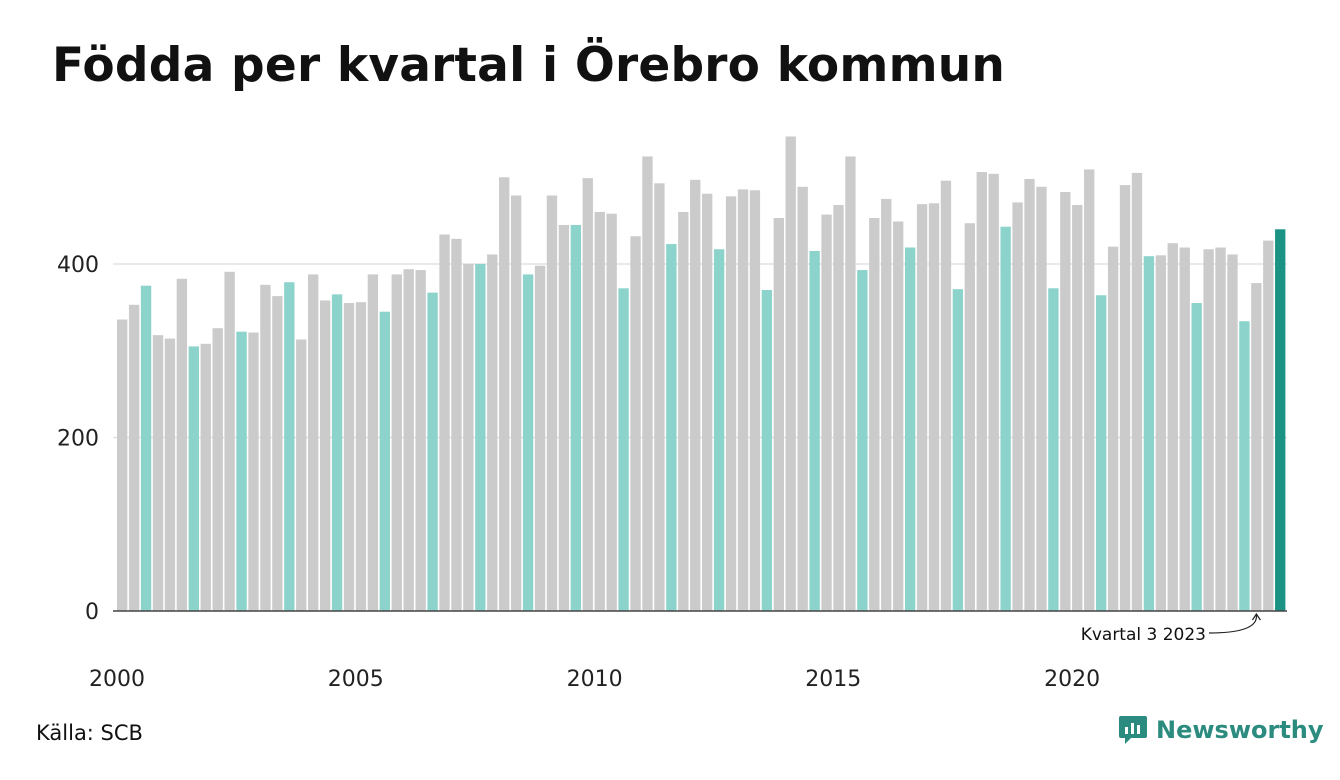 The image size is (1340, 780). I want to click on annotation: Kvartal 3 2023, so click(1171, 628).